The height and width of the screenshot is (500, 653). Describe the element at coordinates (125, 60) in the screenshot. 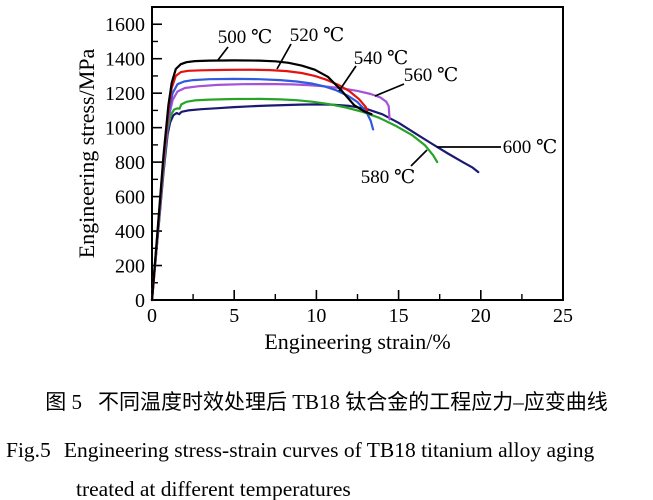

I see `y-tick-label: 1400` at that location.